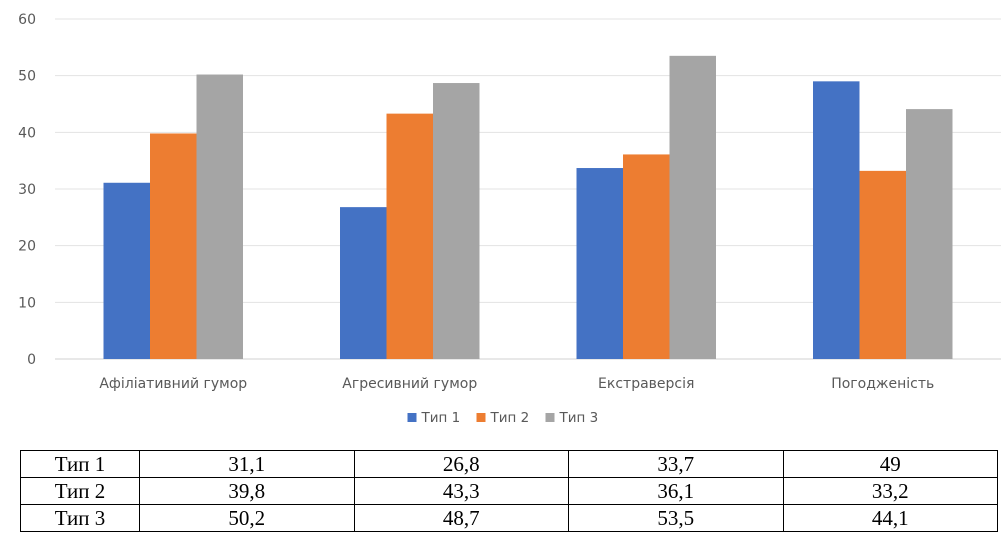 The width and height of the screenshot is (1001, 539). I want to click on table-cell: 43,3, so click(461, 491).